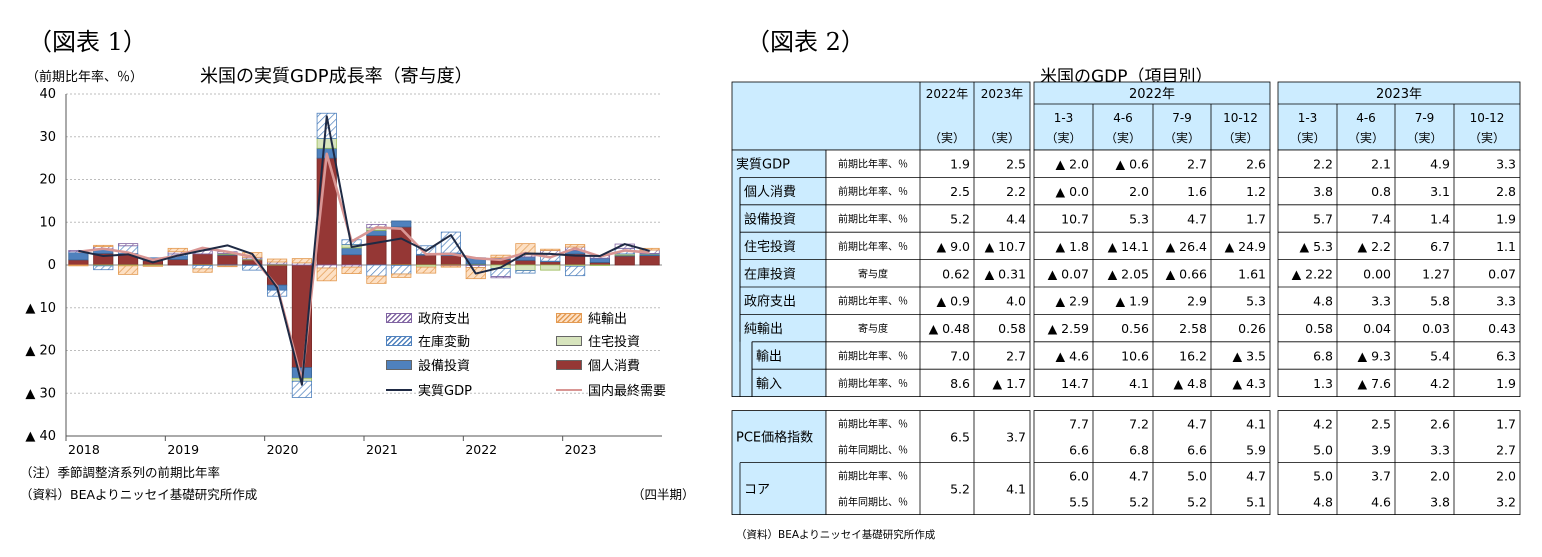  I want to click on chart1-y-ticks: 40 30 20 10 0 ▲ 10 ▲ 20 ▲ 30 ▲ 40, so click(40, 265).